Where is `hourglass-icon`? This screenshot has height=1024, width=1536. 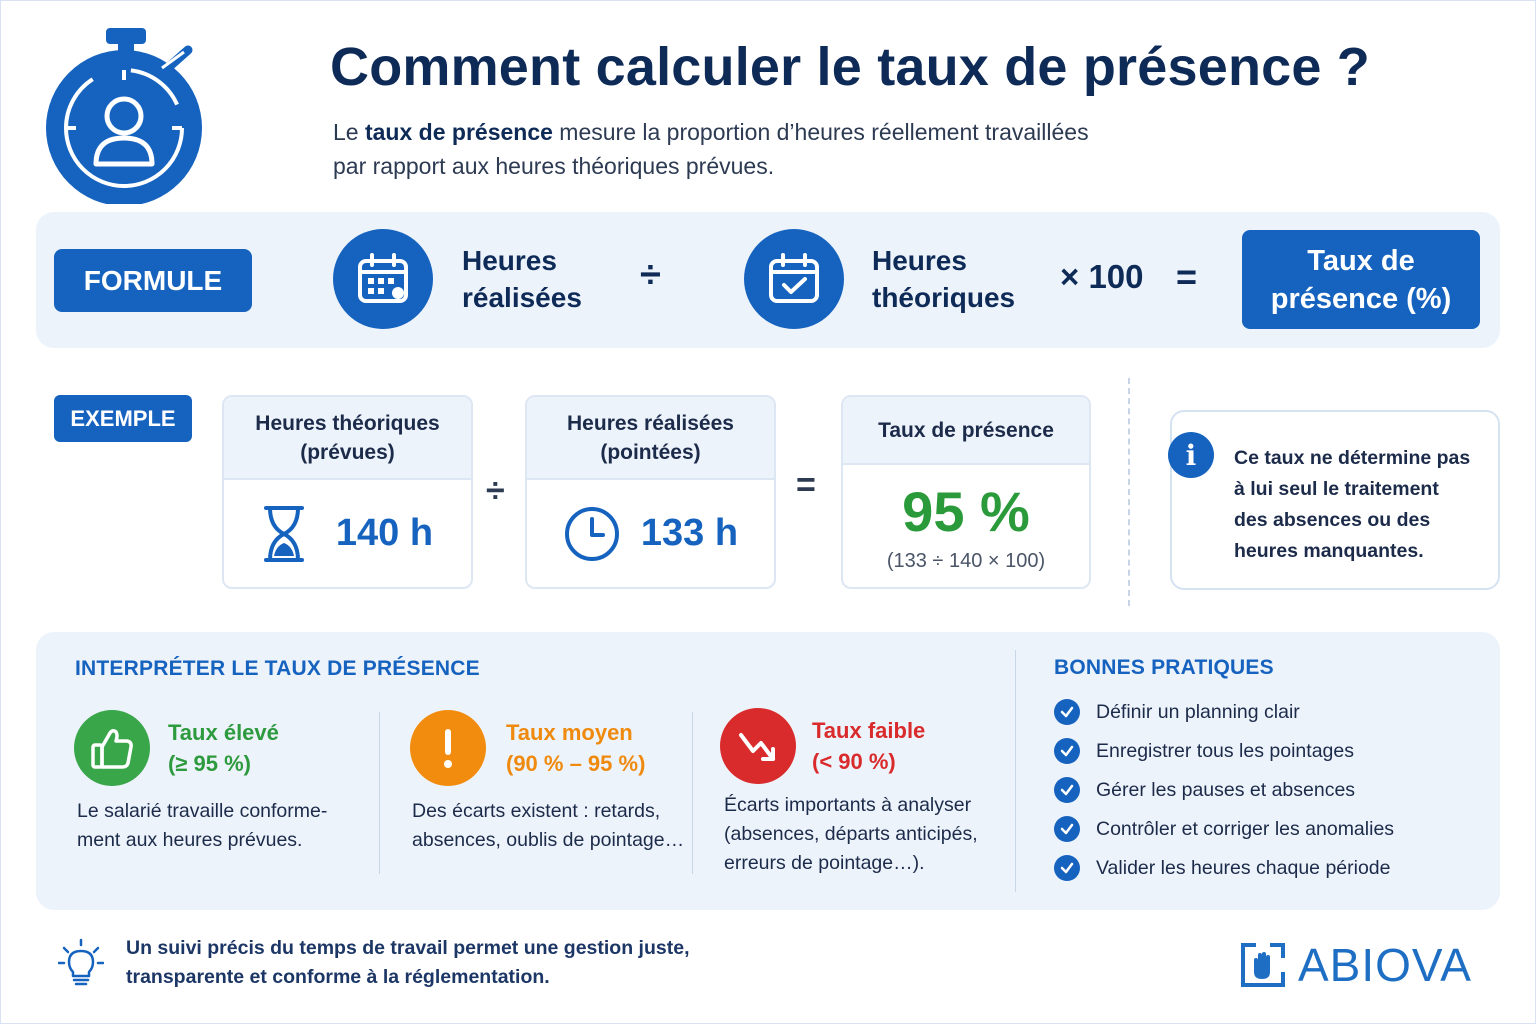 hourglass-icon is located at coordinates (283, 533).